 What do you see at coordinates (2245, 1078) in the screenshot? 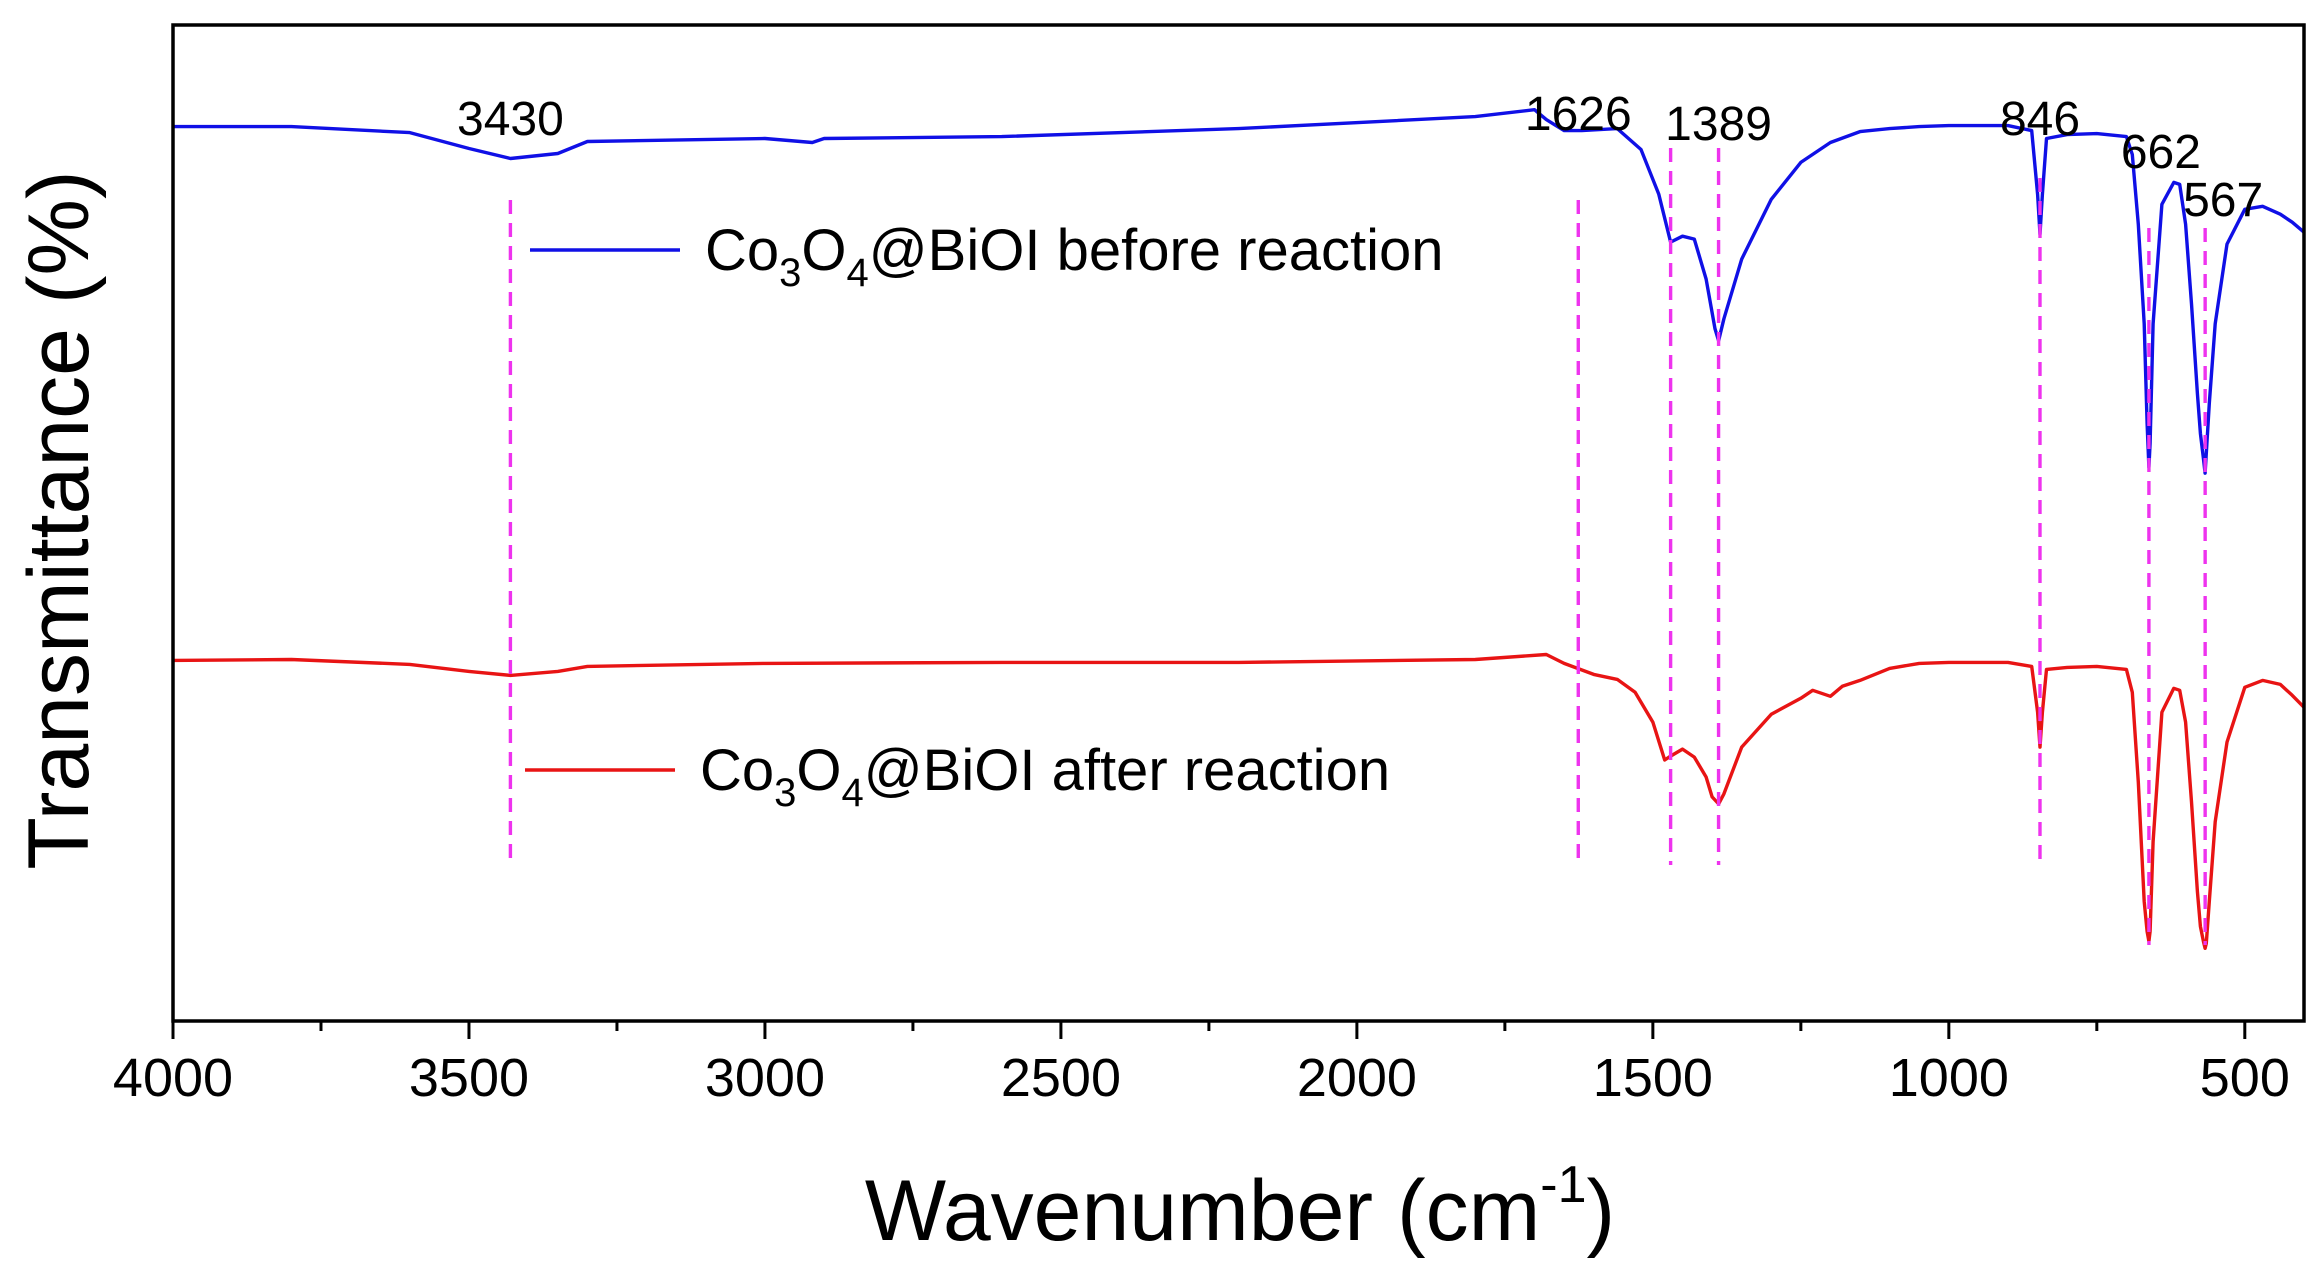
I see `x-tick-label-500: 500` at bounding box center [2245, 1078].